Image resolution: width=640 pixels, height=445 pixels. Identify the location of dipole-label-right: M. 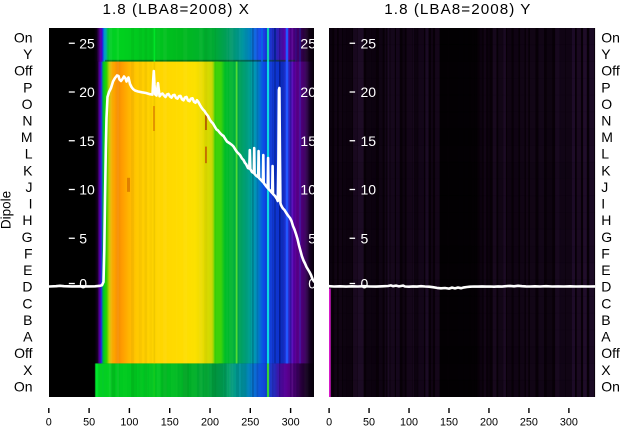
(607, 137).